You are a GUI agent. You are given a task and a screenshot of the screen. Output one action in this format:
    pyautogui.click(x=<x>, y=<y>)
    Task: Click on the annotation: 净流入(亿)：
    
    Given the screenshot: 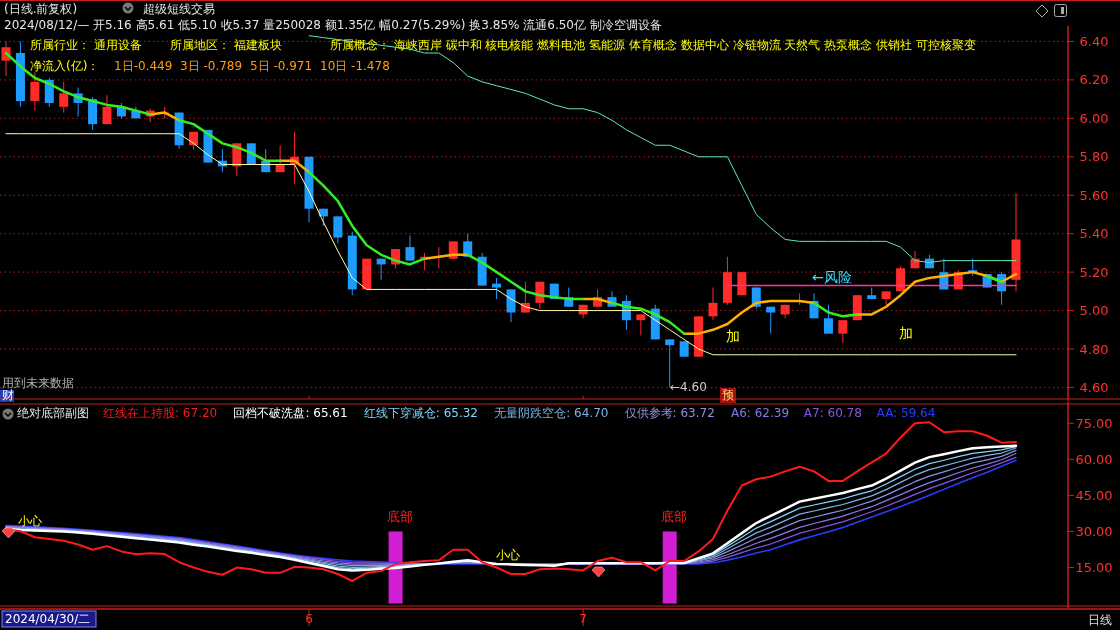 What is the action you would take?
    pyautogui.click(x=65, y=66)
    